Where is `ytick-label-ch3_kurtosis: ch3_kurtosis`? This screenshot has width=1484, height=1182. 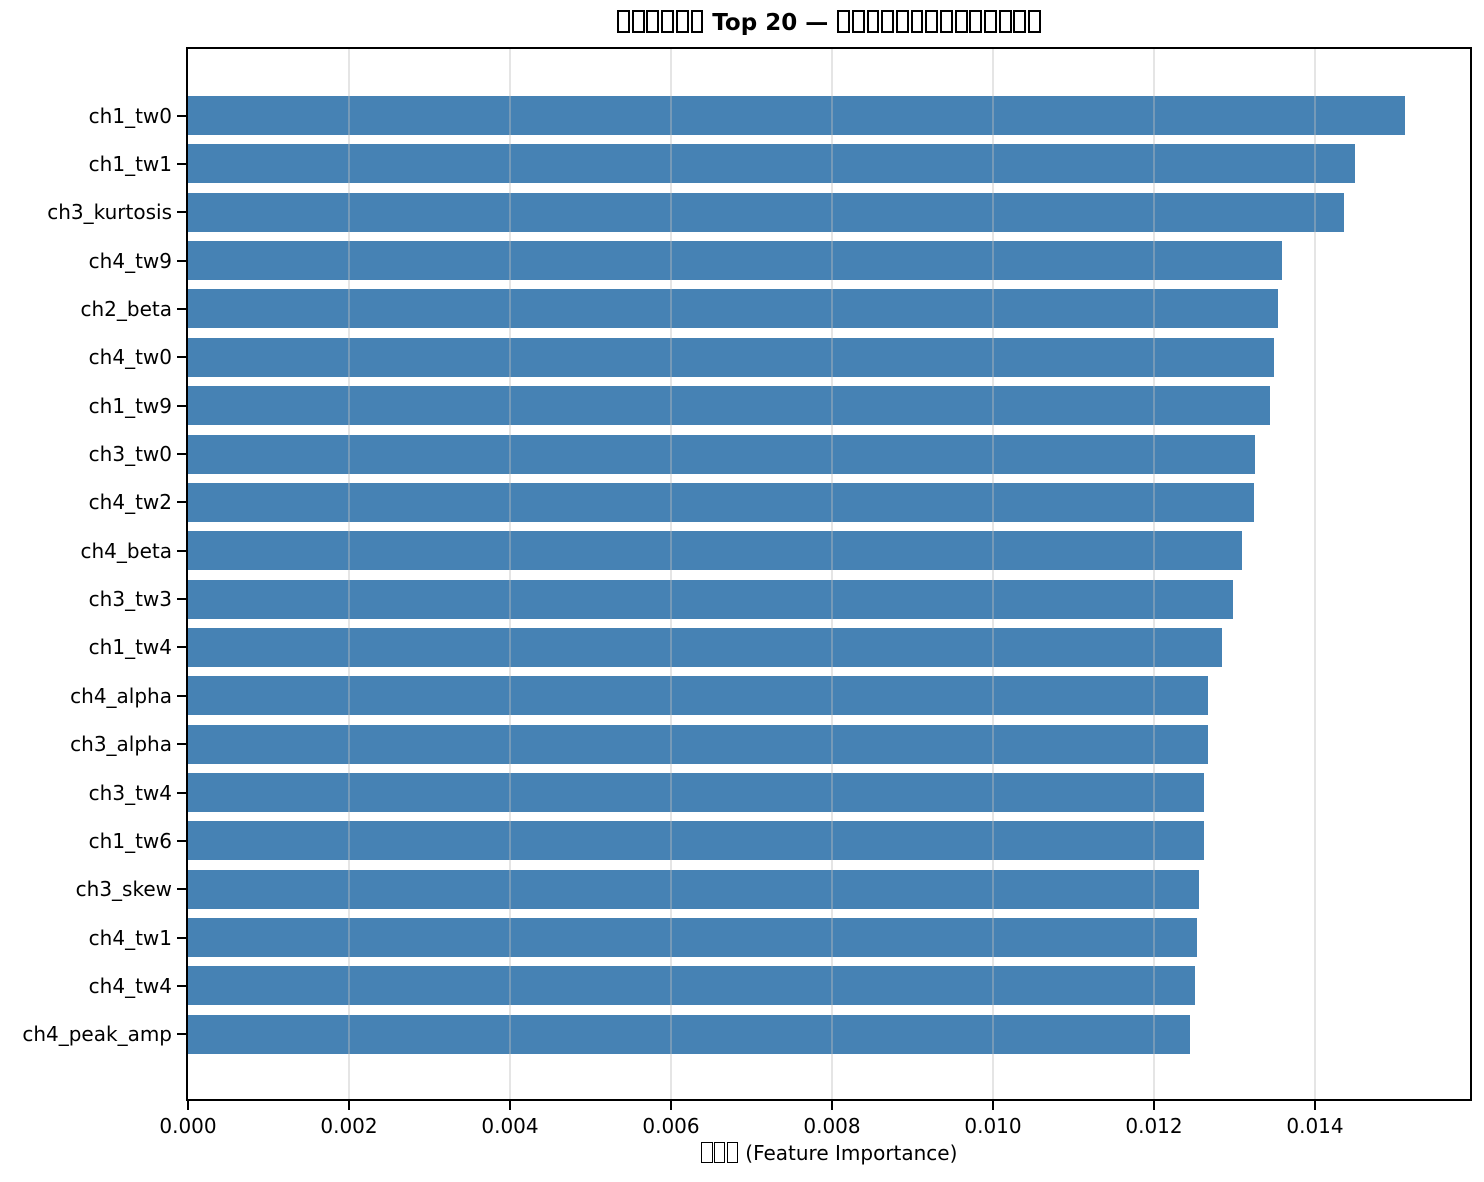
ytick-label-ch3_kurtosis: ch3_kurtosis is located at coordinates (109, 212).